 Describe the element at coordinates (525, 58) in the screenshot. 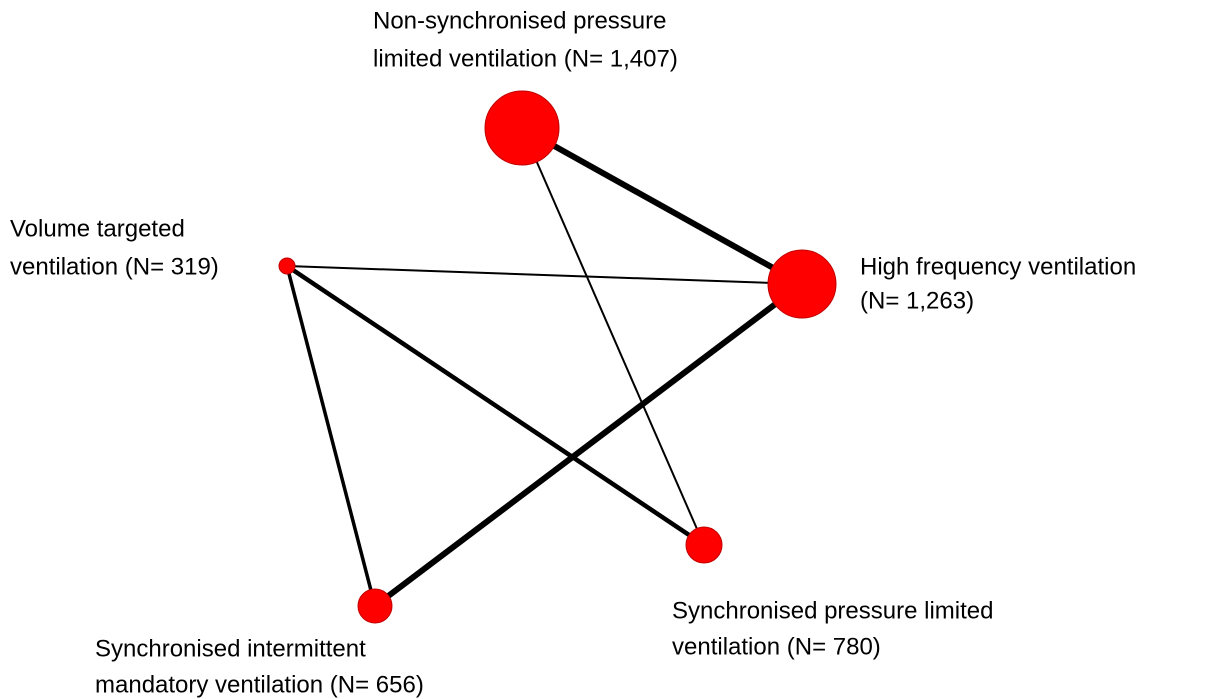

I see `node-label: limited ventilation (N= 1,407)` at that location.